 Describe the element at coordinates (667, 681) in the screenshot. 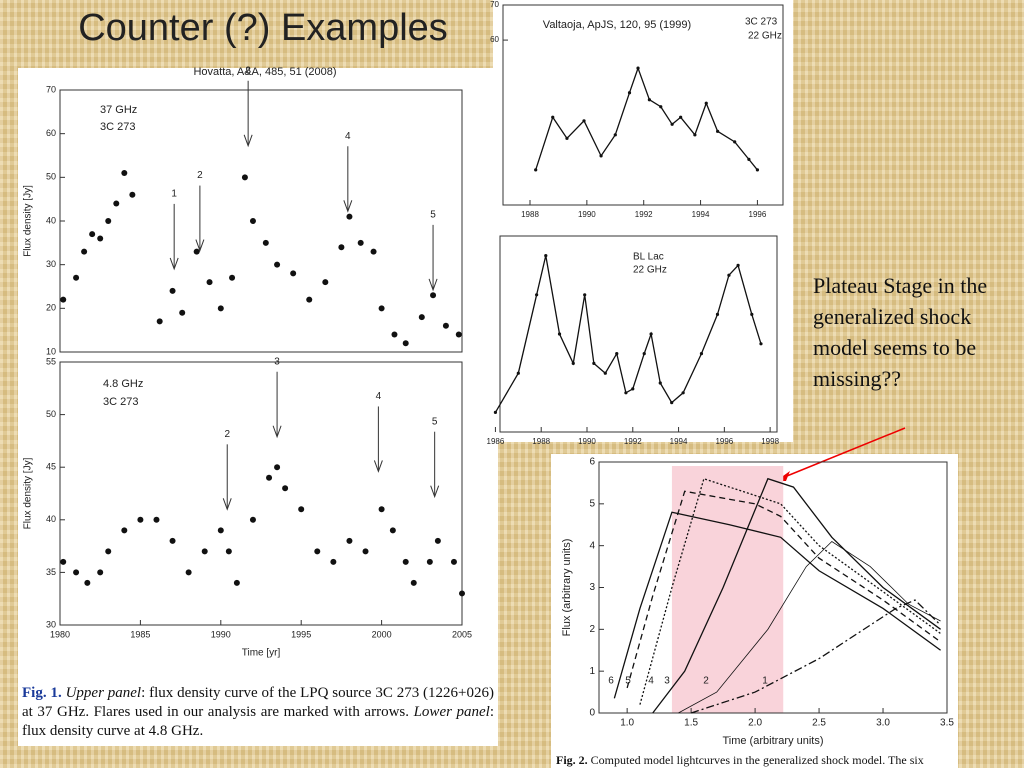

I see `curve-label: 3` at that location.